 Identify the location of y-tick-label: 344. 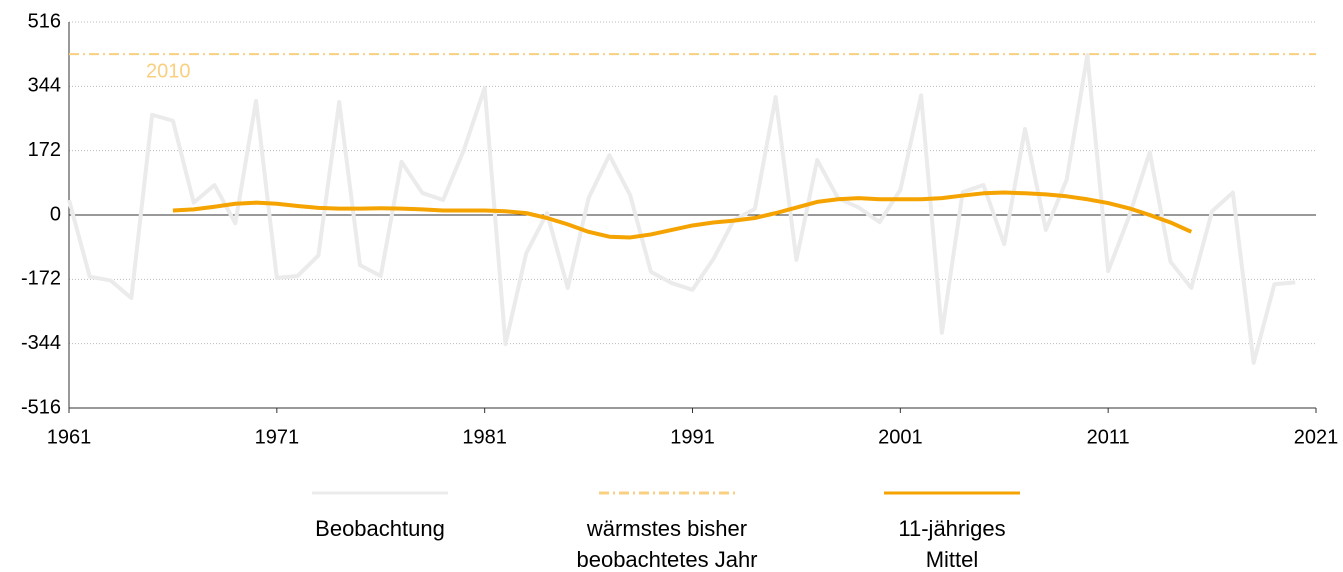
(44, 86).